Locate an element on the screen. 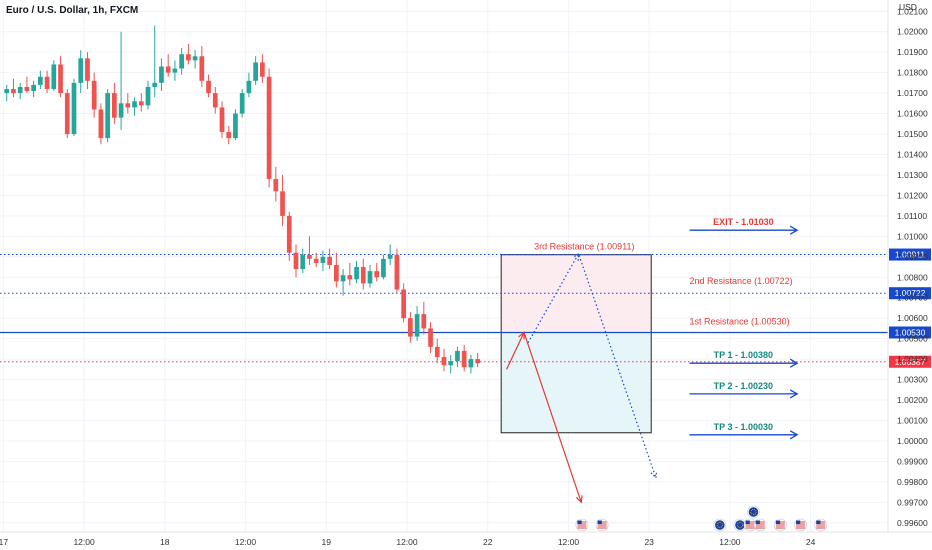  x-tick-label: 12:00 is located at coordinates (407, 542).